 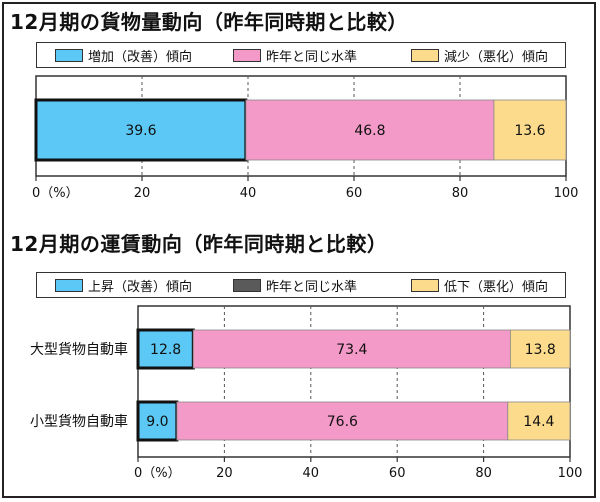 I want to click on category-label-fare-1: 小型貨物自動車, so click(x=79, y=421).